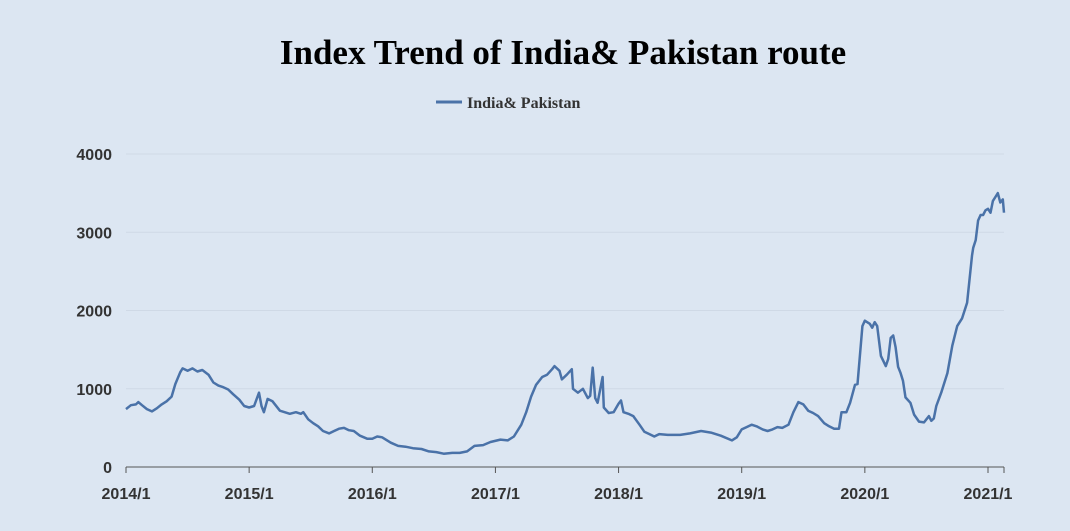 The image size is (1070, 531). Describe the element at coordinates (94, 390) in the screenshot. I see `y-tick-label: 1000` at that location.